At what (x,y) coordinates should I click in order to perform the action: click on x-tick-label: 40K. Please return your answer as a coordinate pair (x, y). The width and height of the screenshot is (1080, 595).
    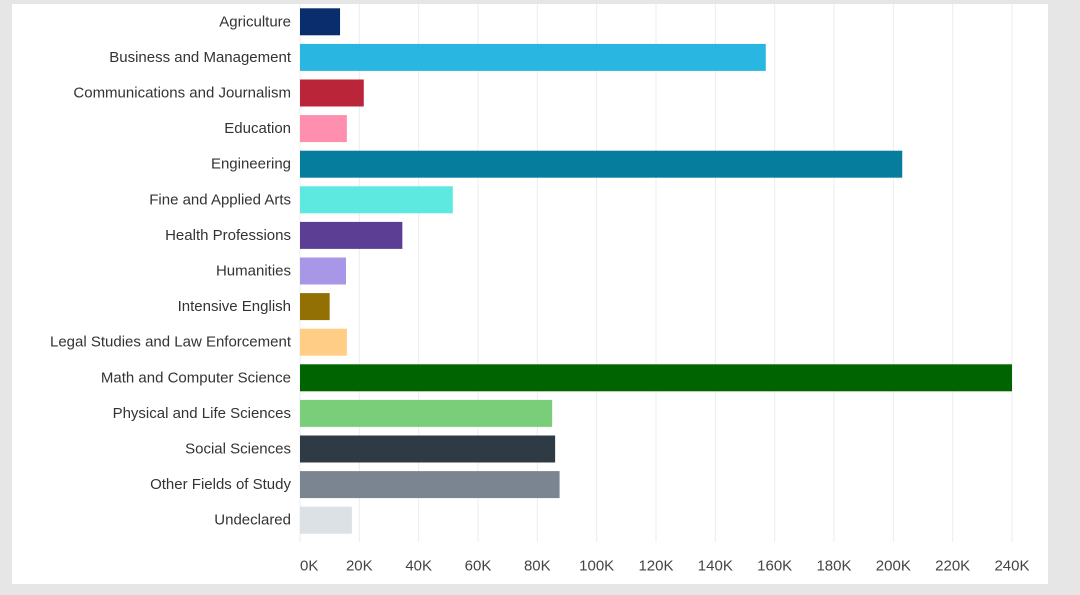
    Looking at the image, I should click on (418, 566).